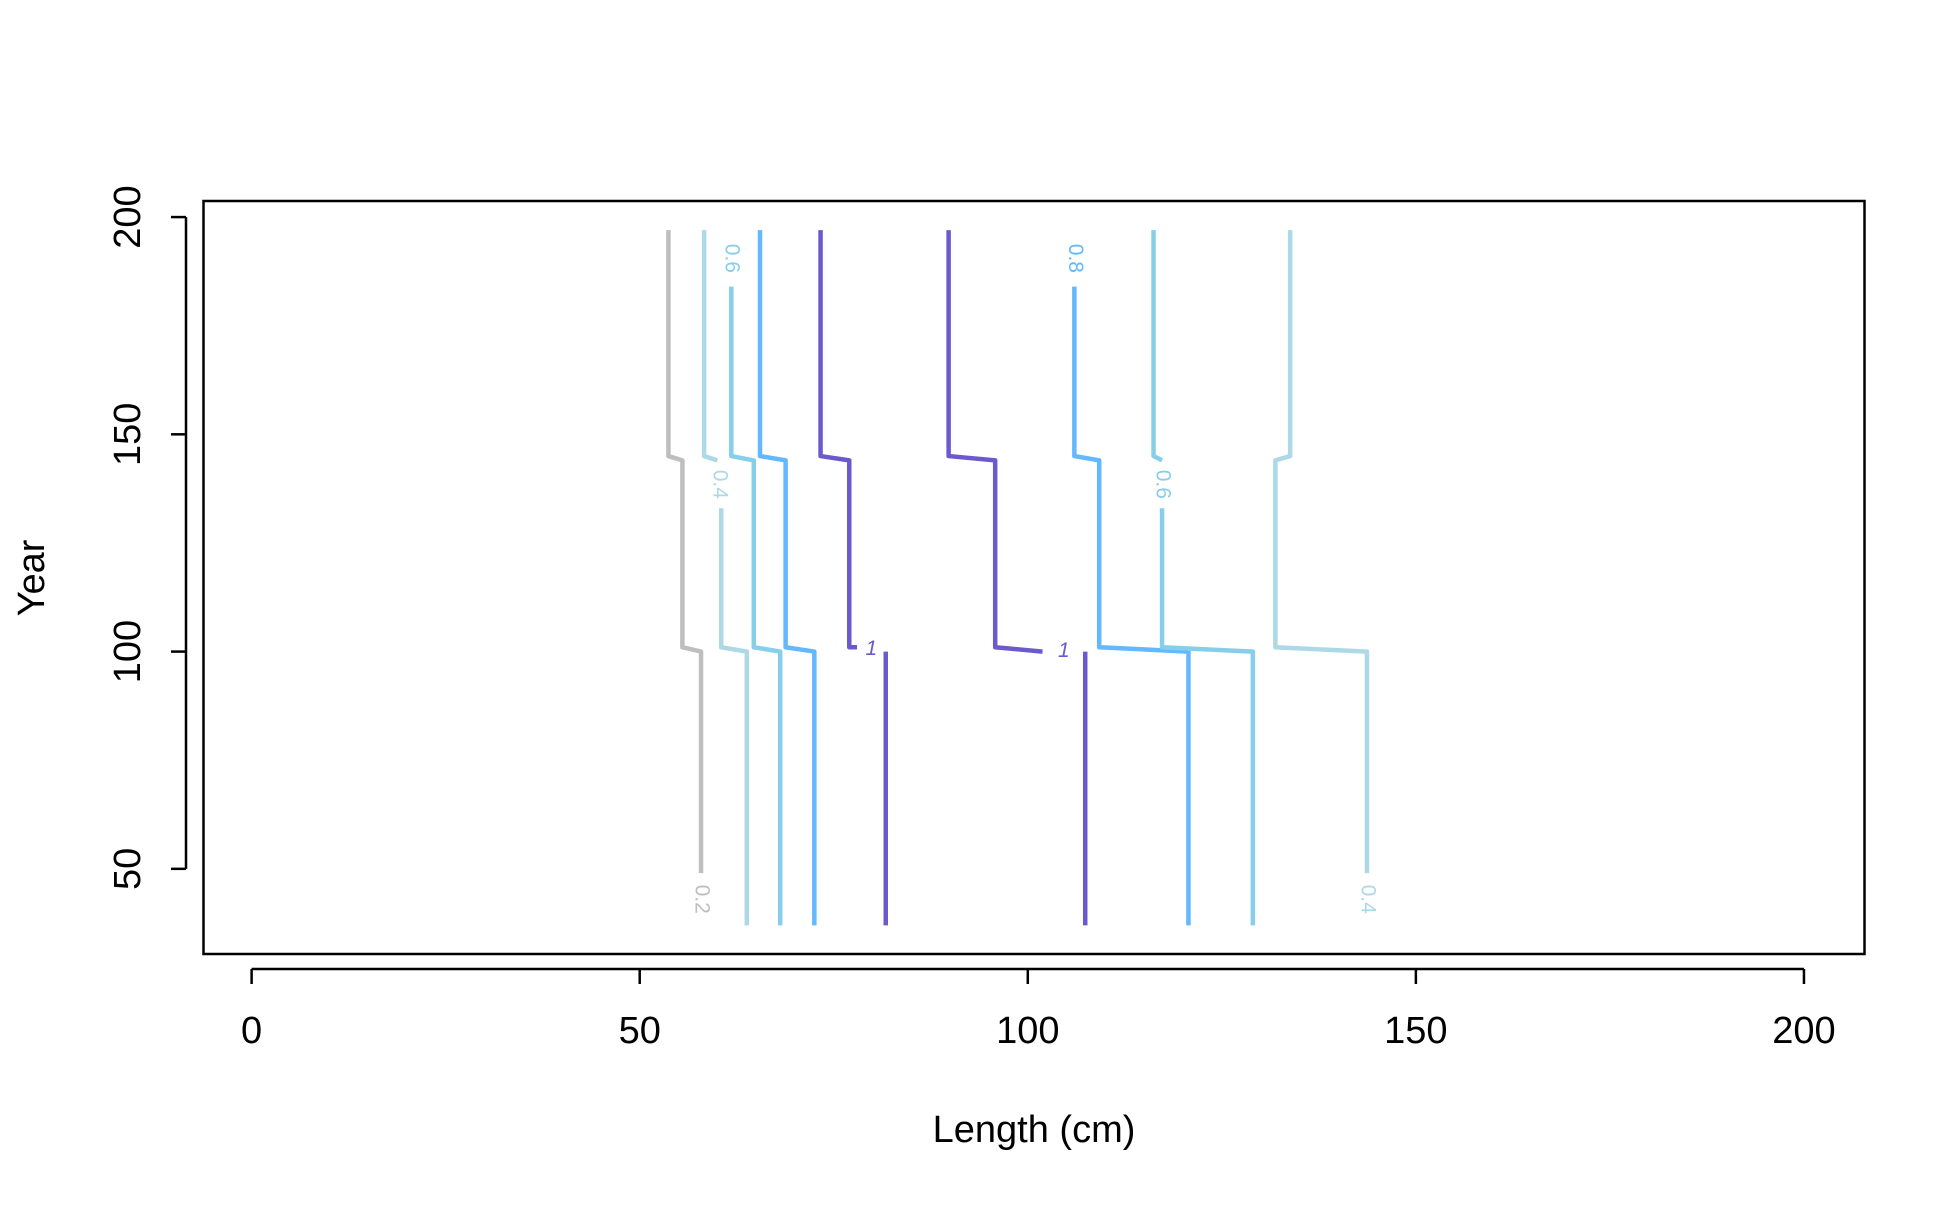 Image resolution: width=1950 pixels, height=1205 pixels. Describe the element at coordinates (1415, 1031) in the screenshot. I see `x-tick-label: 150` at that location.